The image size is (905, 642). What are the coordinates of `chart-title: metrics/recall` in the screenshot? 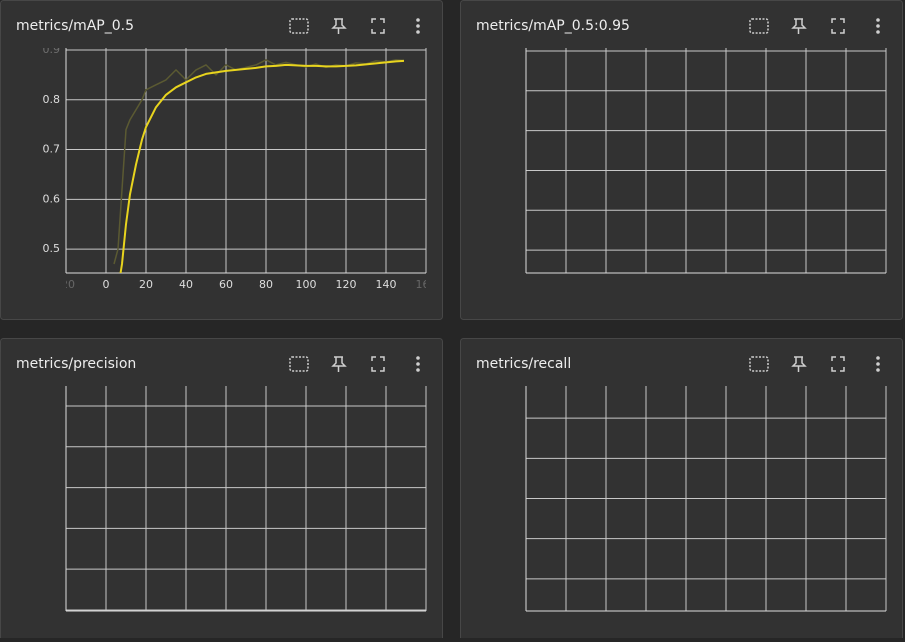 It's located at (523, 364).